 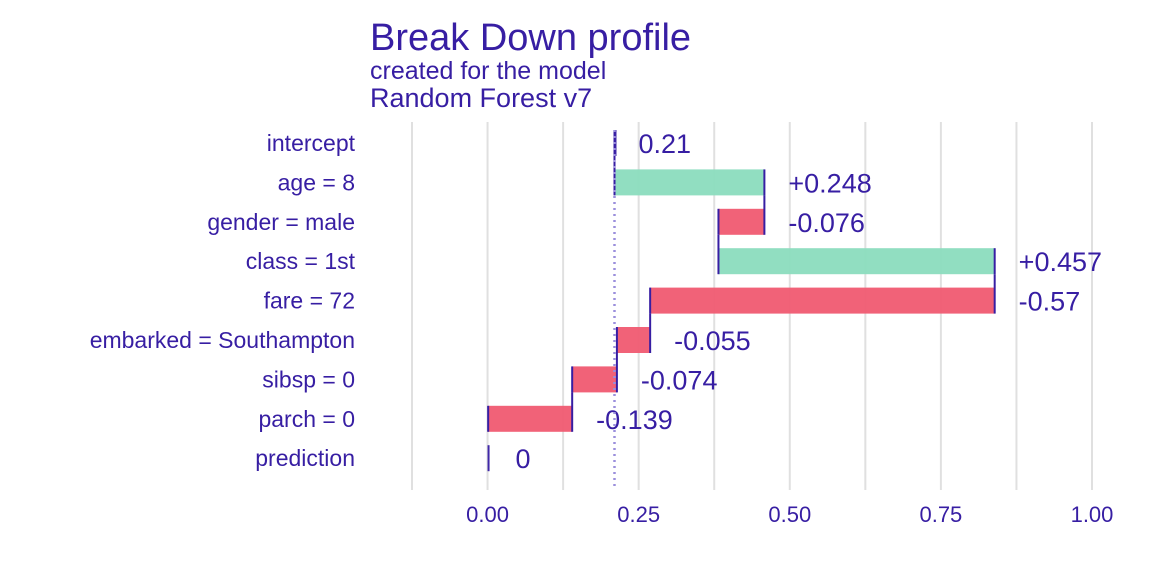 What do you see at coordinates (523, 459) in the screenshot?
I see `value-label: 0` at bounding box center [523, 459].